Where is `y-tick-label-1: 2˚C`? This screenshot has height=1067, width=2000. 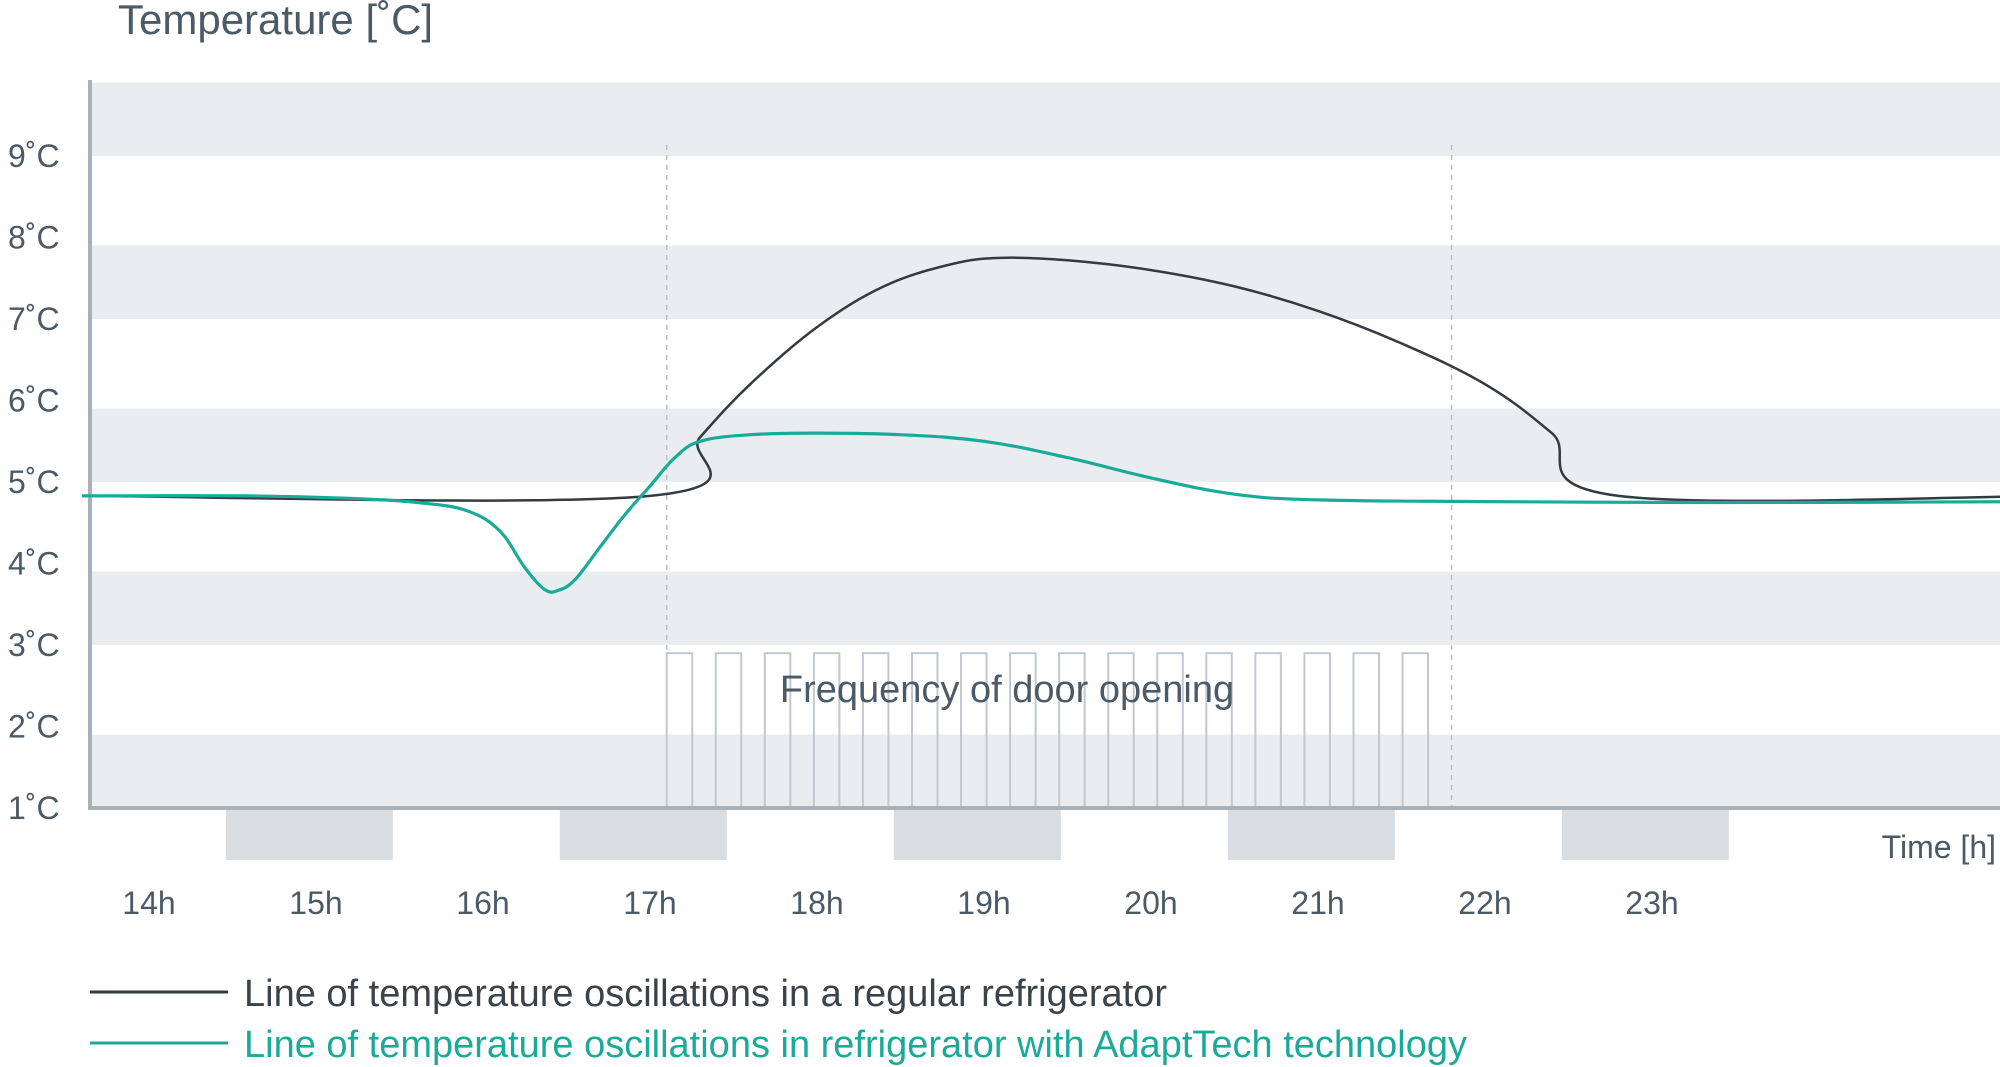
y-tick-label-1: 2˚C is located at coordinates (34, 727).